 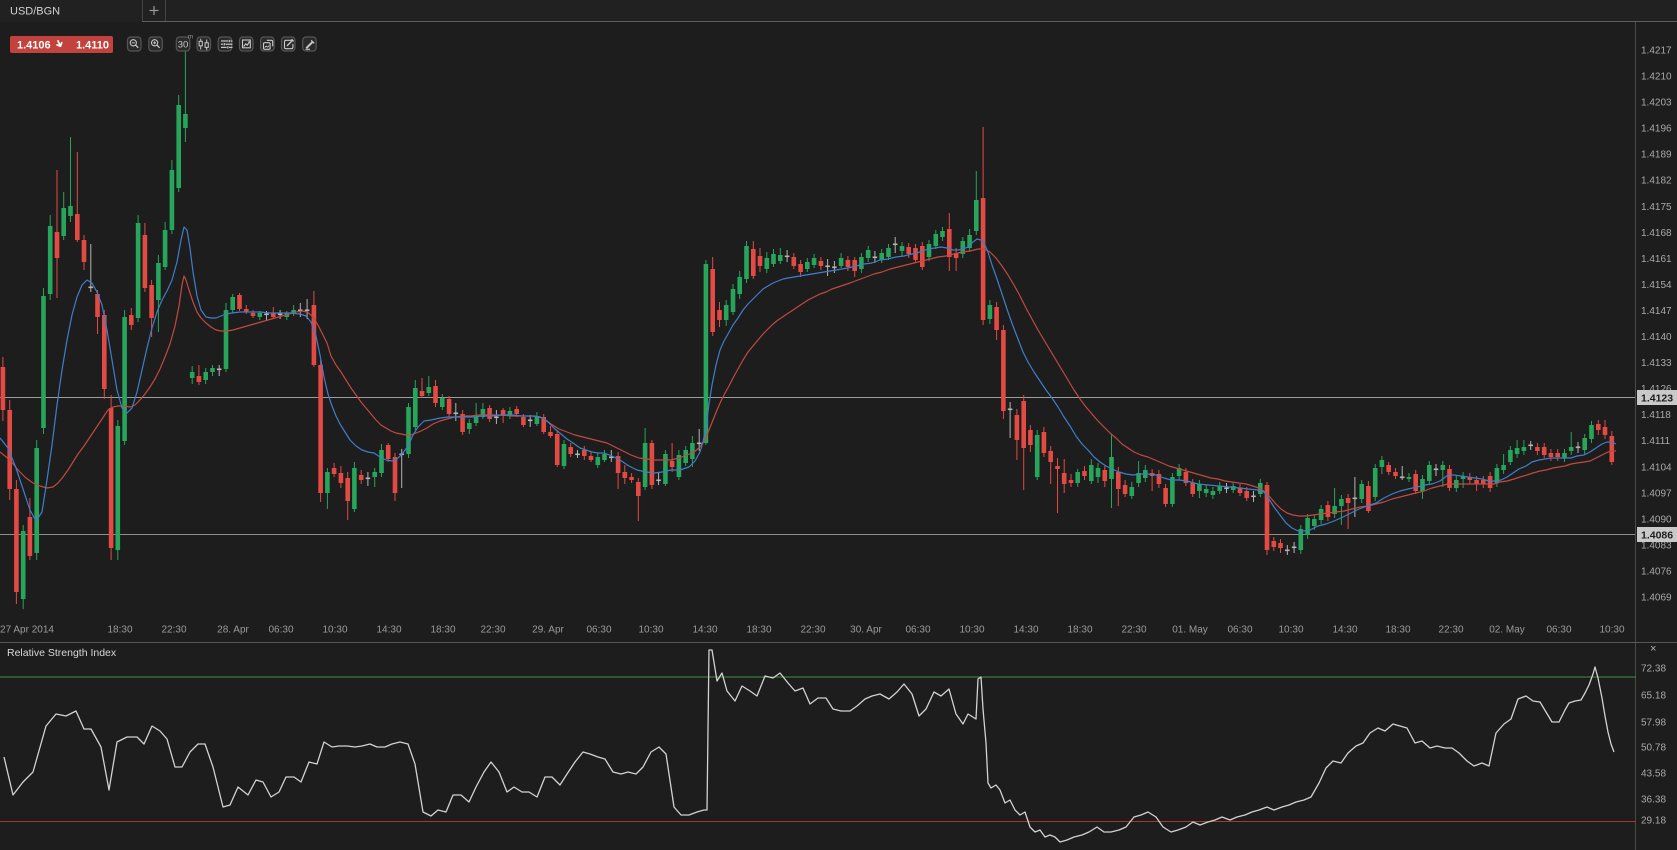 What do you see at coordinates (548, 630) in the screenshot?
I see `svg-text: 29. Apr` at bounding box center [548, 630].